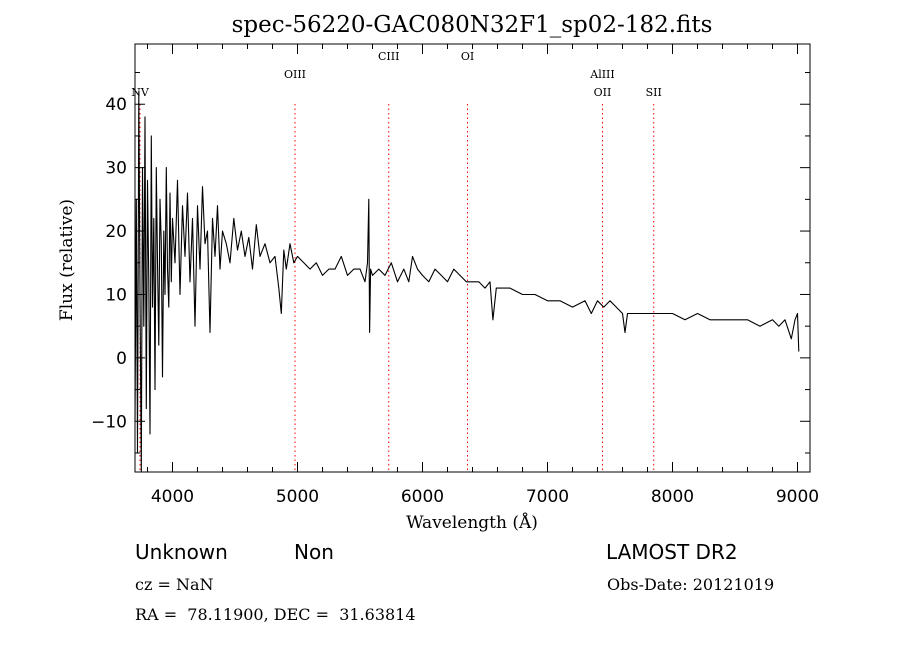 The width and height of the screenshot is (900, 650). What do you see at coordinates (314, 552) in the screenshot?
I see `subclass-label: Non` at bounding box center [314, 552].